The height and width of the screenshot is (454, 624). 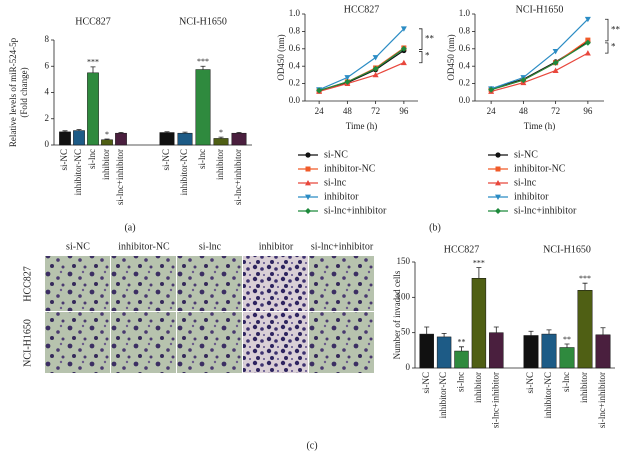 I want to click on y-tick-label: 4, so click(x=47, y=92).